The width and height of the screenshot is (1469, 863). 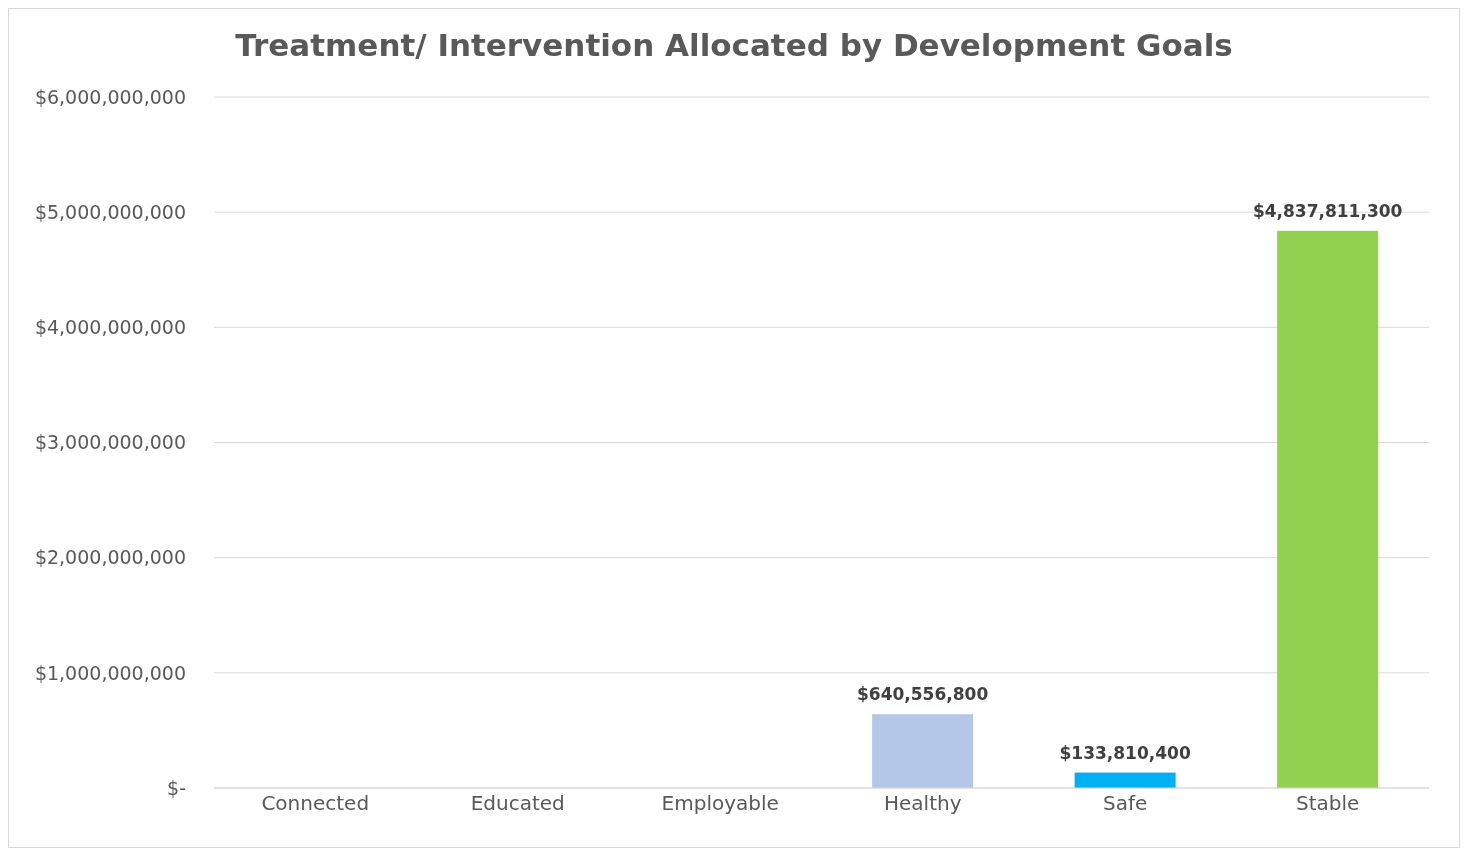 What do you see at coordinates (1327, 210) in the screenshot?
I see `data-label: $4,837,811,300` at bounding box center [1327, 210].